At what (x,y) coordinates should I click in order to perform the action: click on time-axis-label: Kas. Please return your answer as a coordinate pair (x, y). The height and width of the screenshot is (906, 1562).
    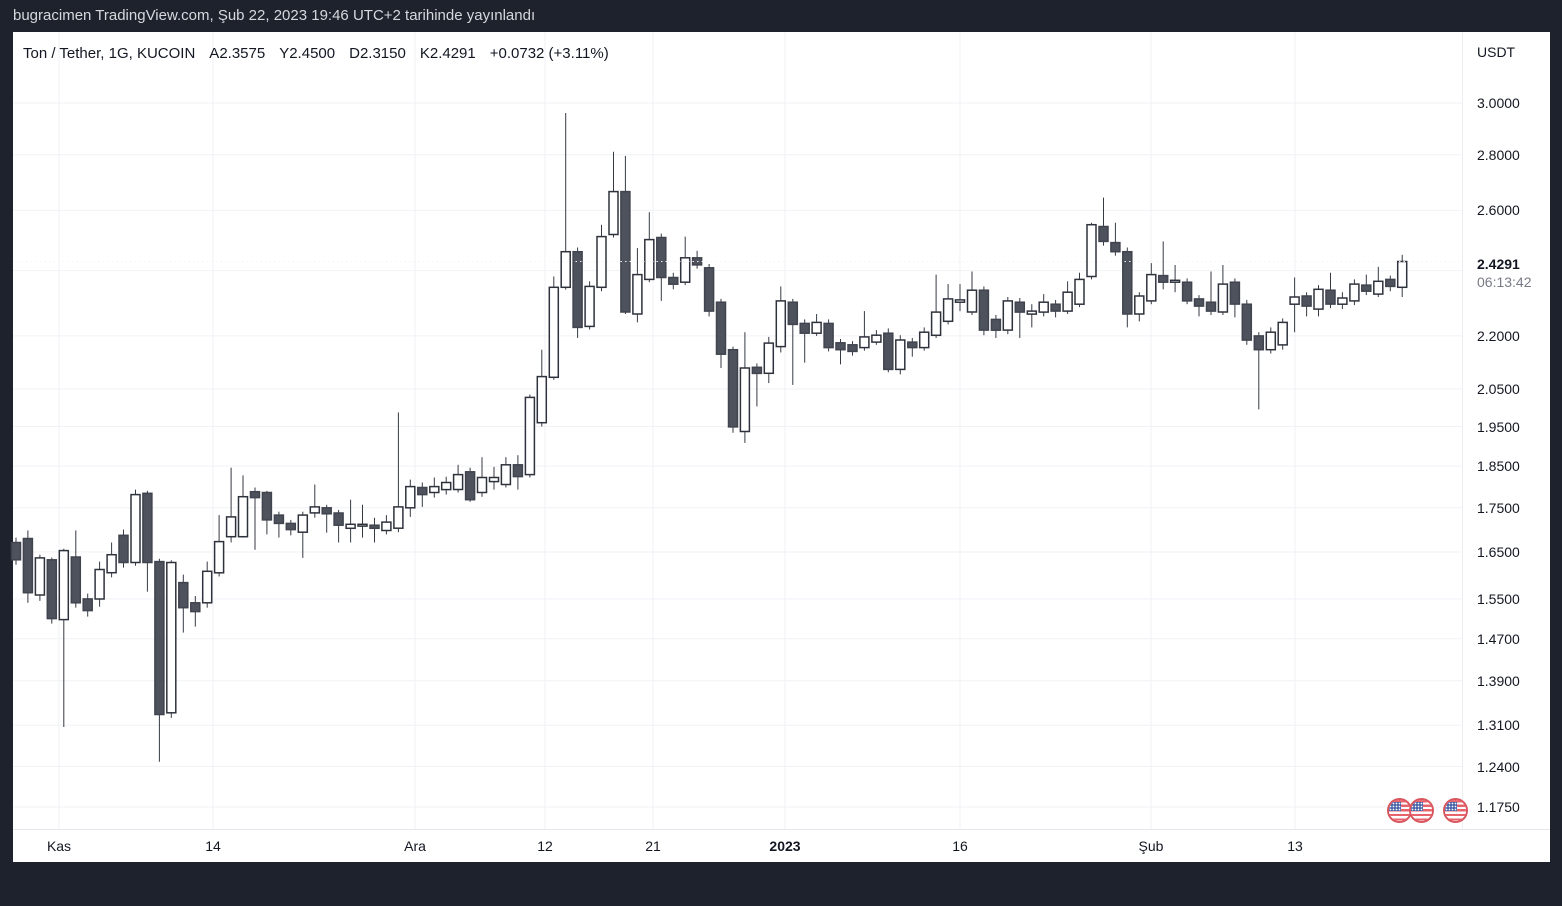
    Looking at the image, I should click on (59, 846).